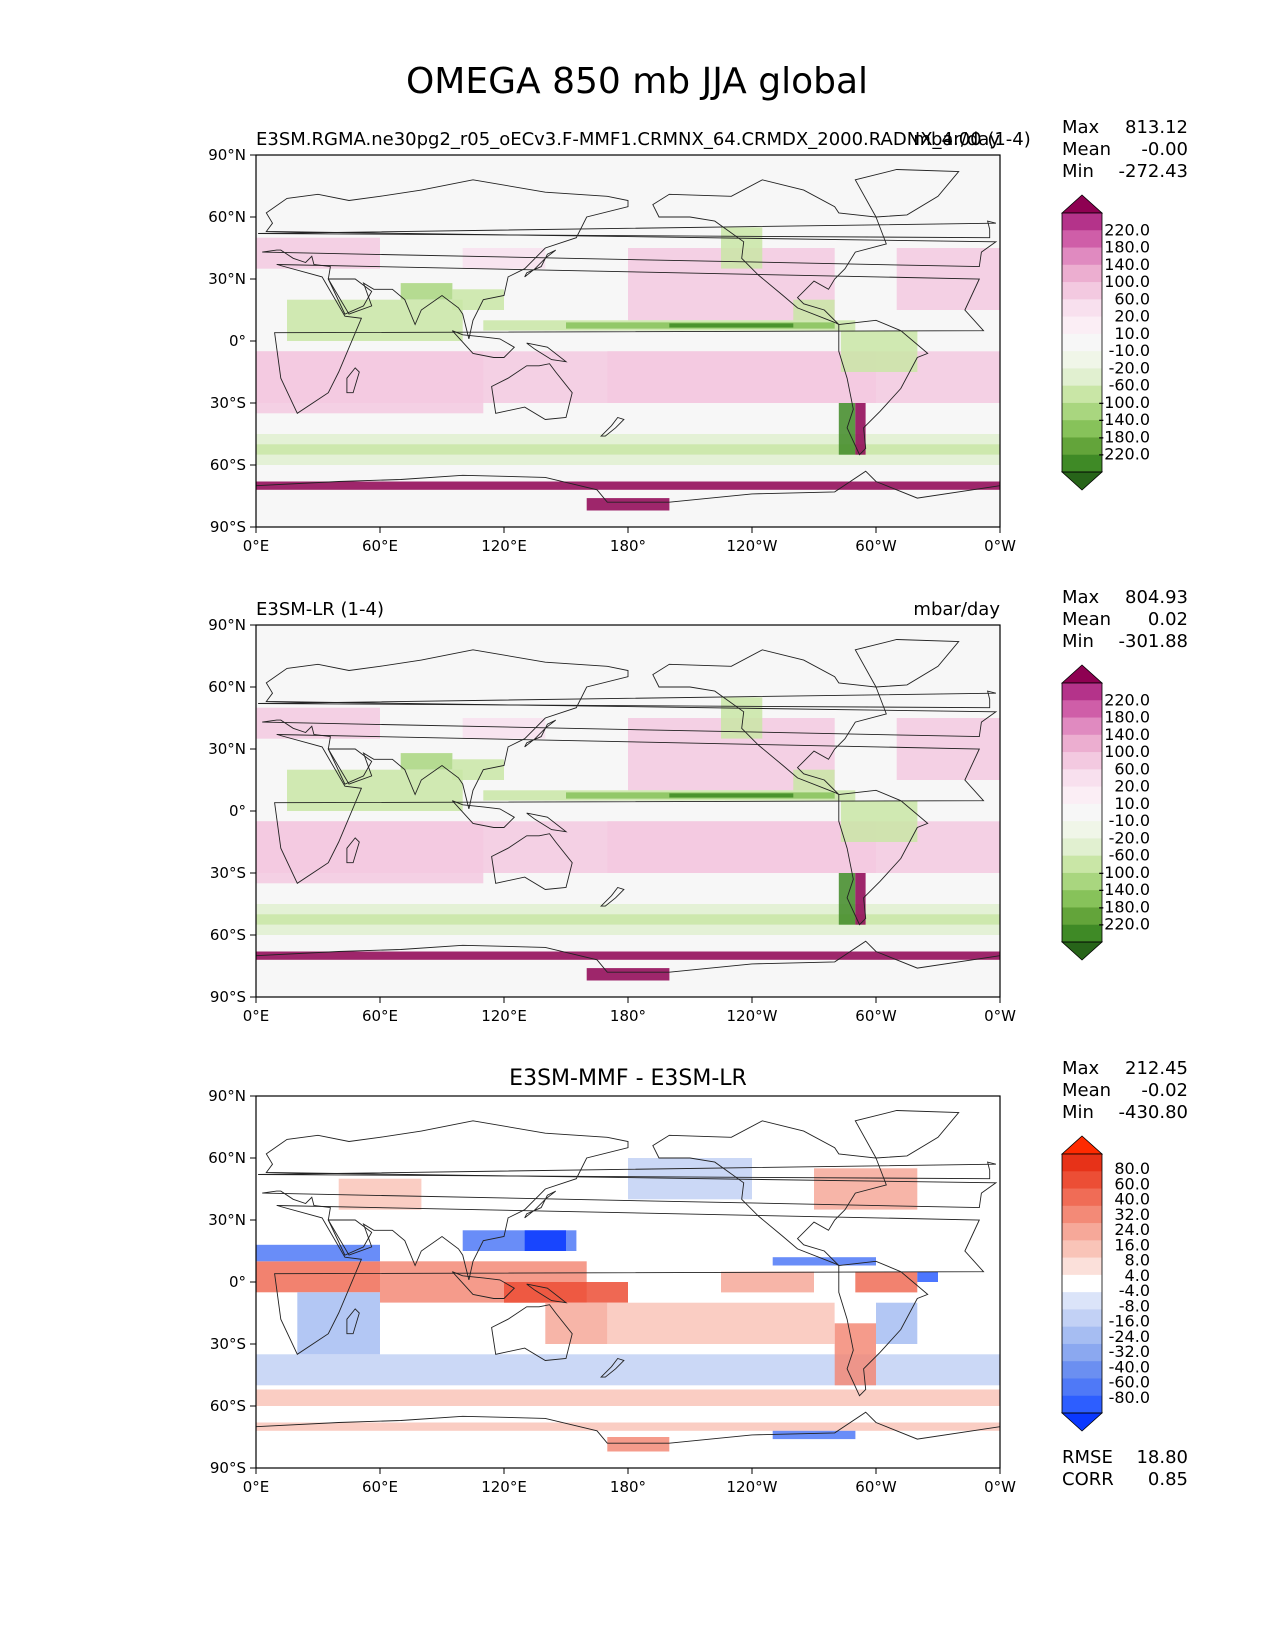 This screenshot has width=1275, height=1650. I want to click on colorbar-tick-label: 20.0, so click(1132, 786).